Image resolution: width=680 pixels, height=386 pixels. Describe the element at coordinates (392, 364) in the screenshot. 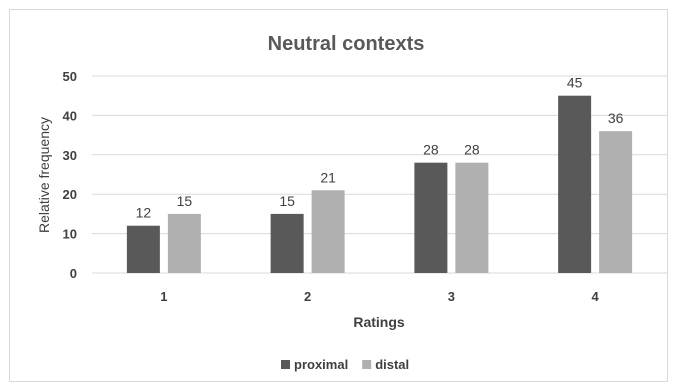

I see `legend-label: distal` at that location.